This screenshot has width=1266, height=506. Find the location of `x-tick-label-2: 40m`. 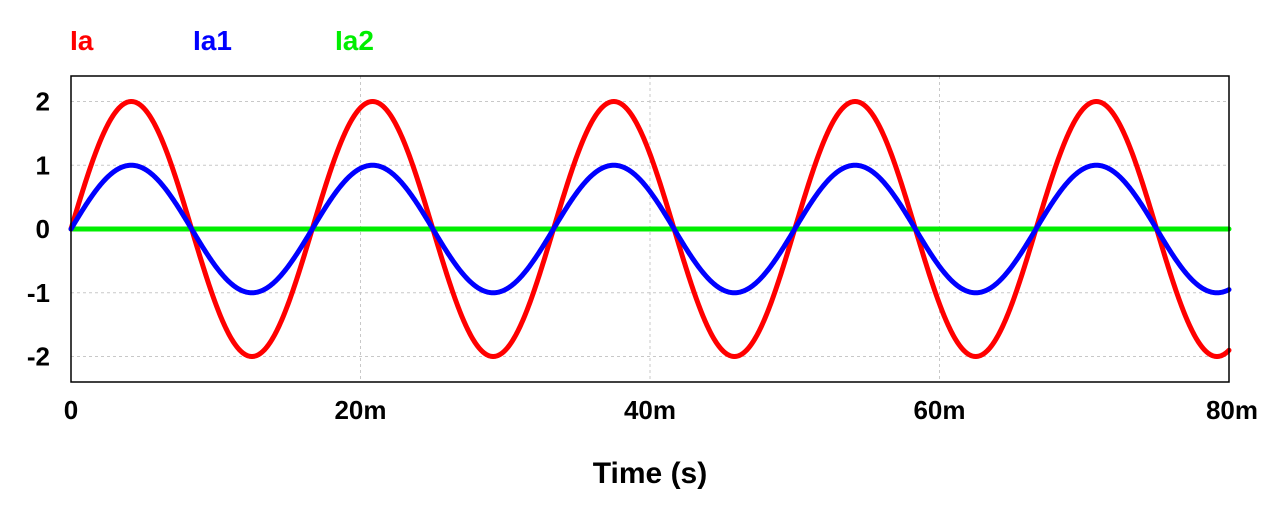

x-tick-label-2: 40m is located at coordinates (650, 410).